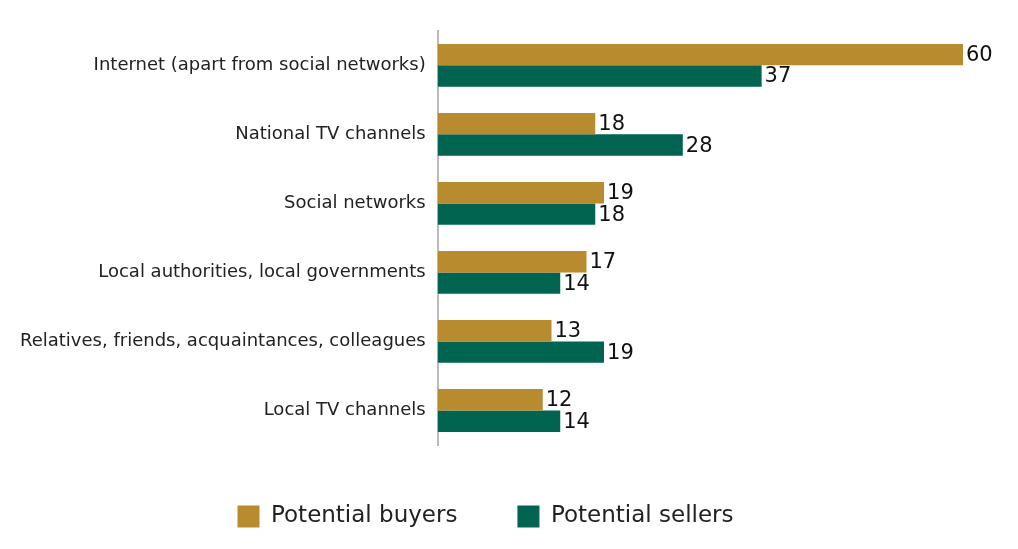  What do you see at coordinates (778, 75) in the screenshot?
I see `data-label: 37` at bounding box center [778, 75].